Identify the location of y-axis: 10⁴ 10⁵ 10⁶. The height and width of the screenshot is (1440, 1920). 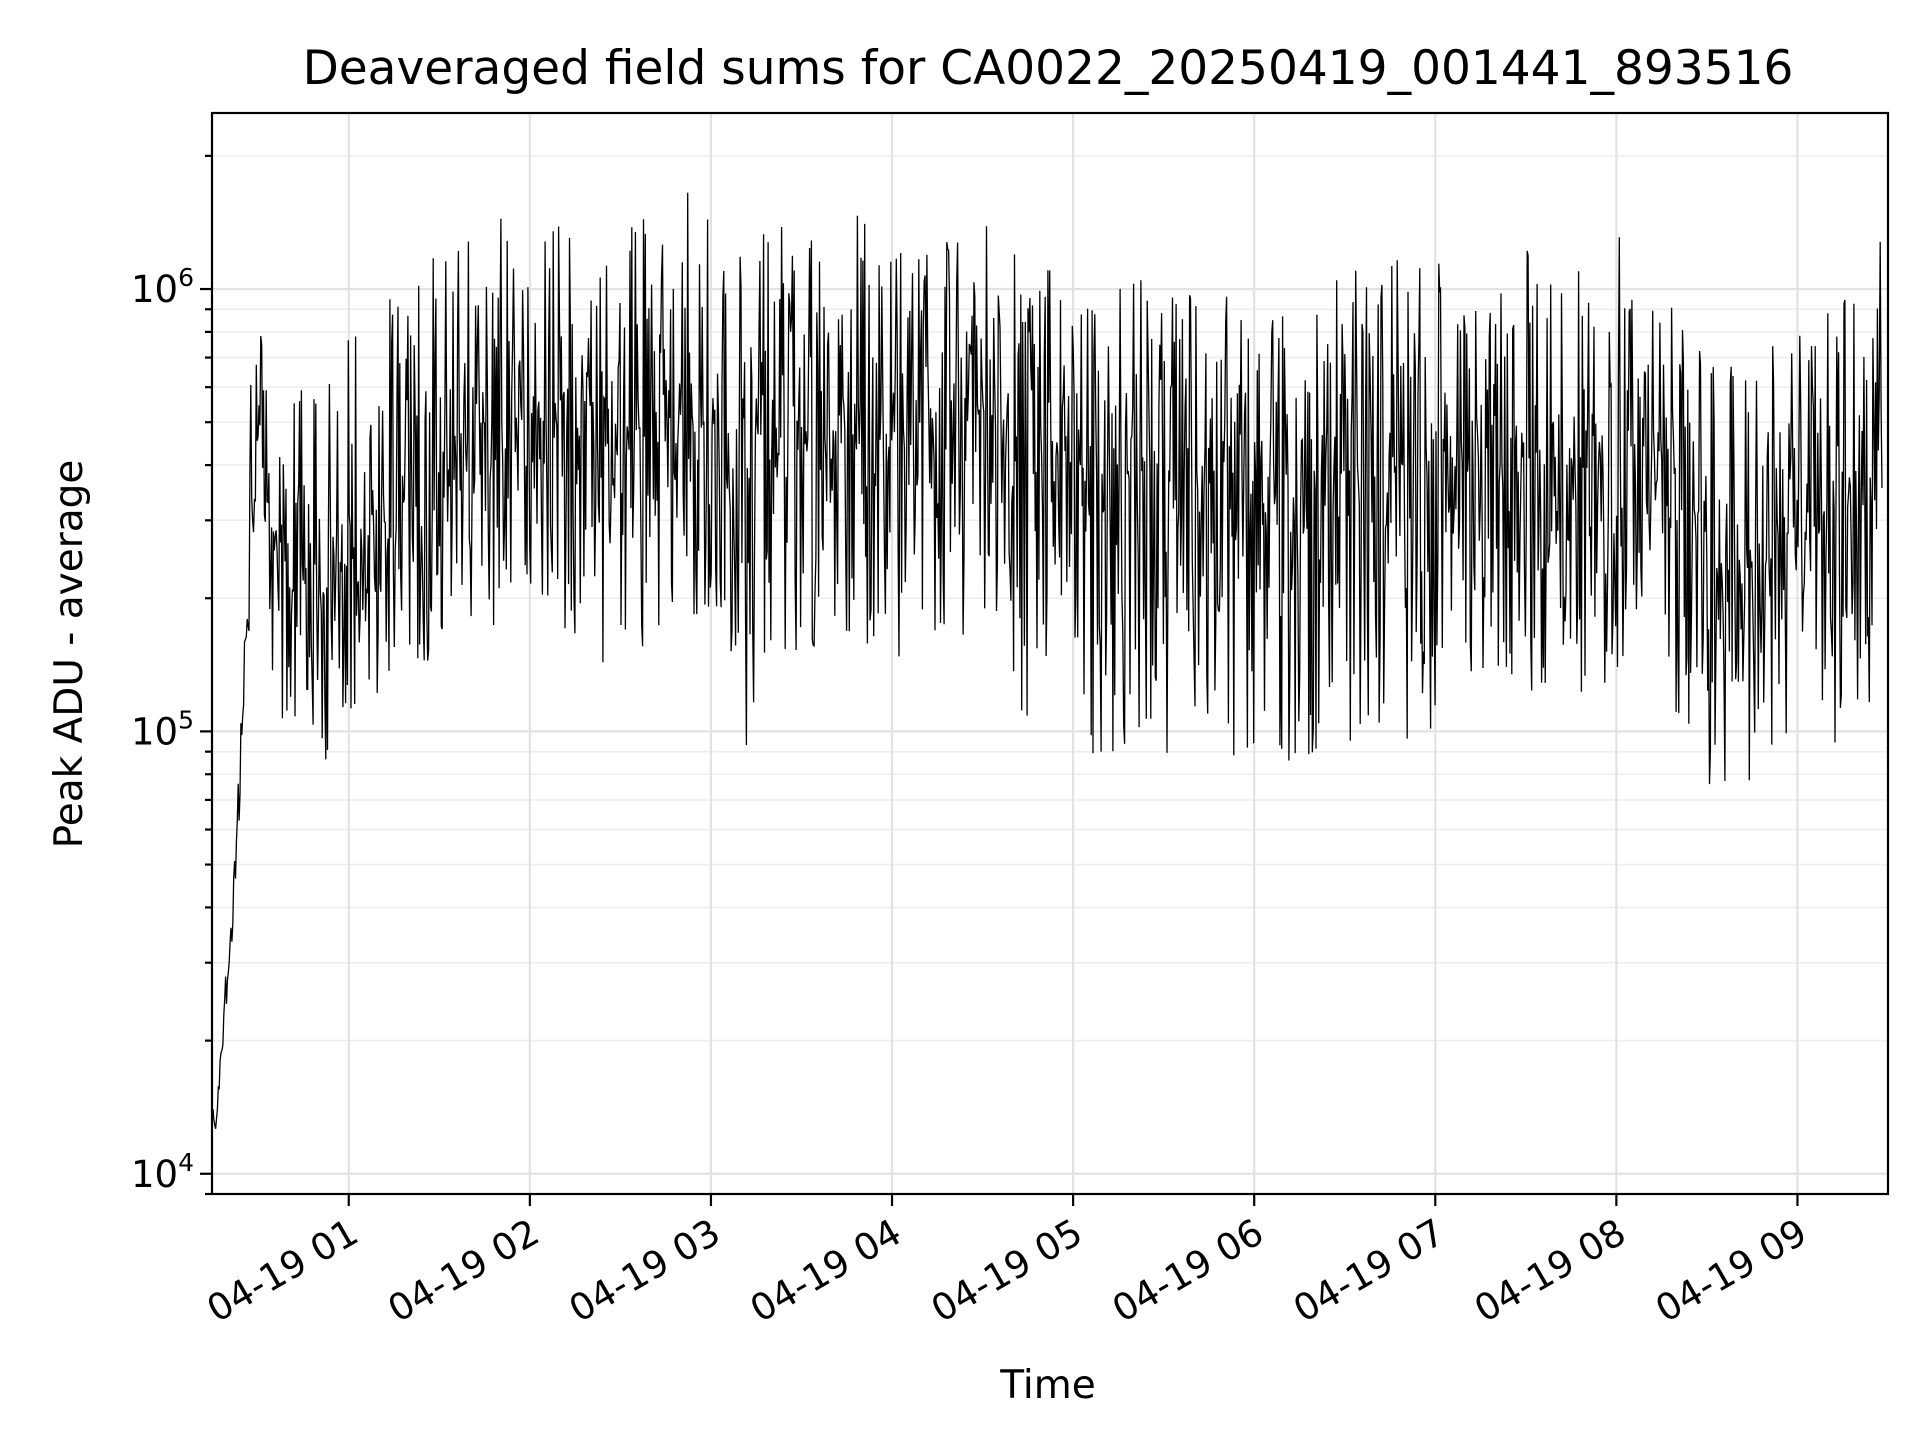
(171, 729).